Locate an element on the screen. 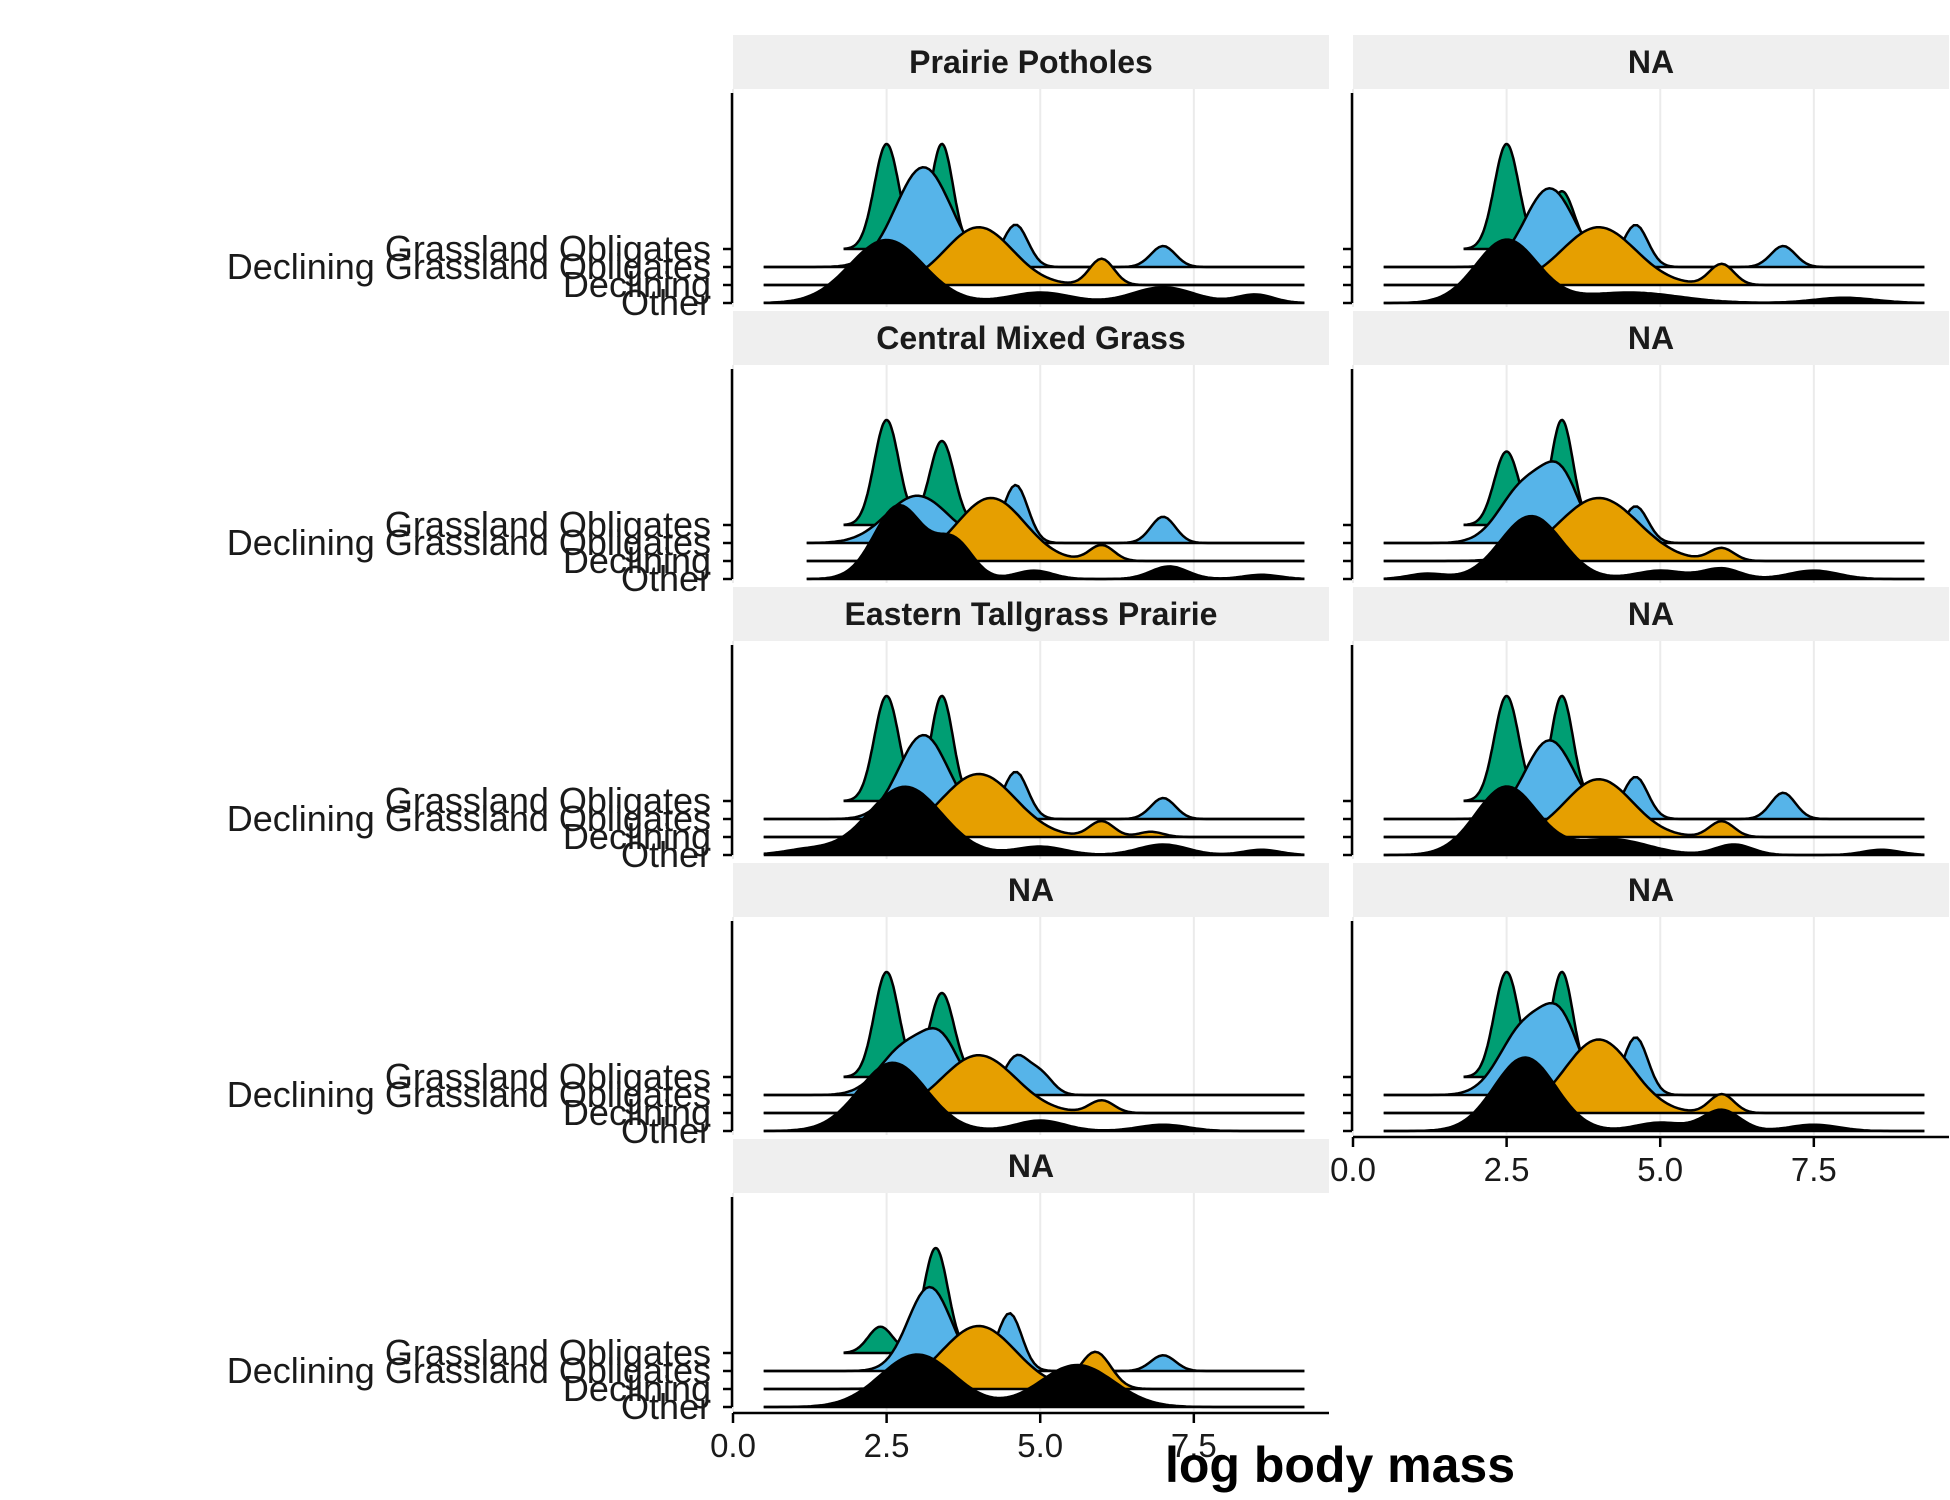  facet-title: Central Mixed Grass is located at coordinates (1030, 338).